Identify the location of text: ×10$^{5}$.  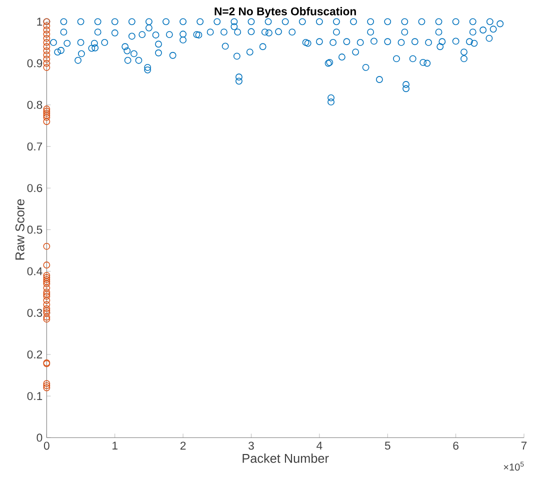
(514, 466).